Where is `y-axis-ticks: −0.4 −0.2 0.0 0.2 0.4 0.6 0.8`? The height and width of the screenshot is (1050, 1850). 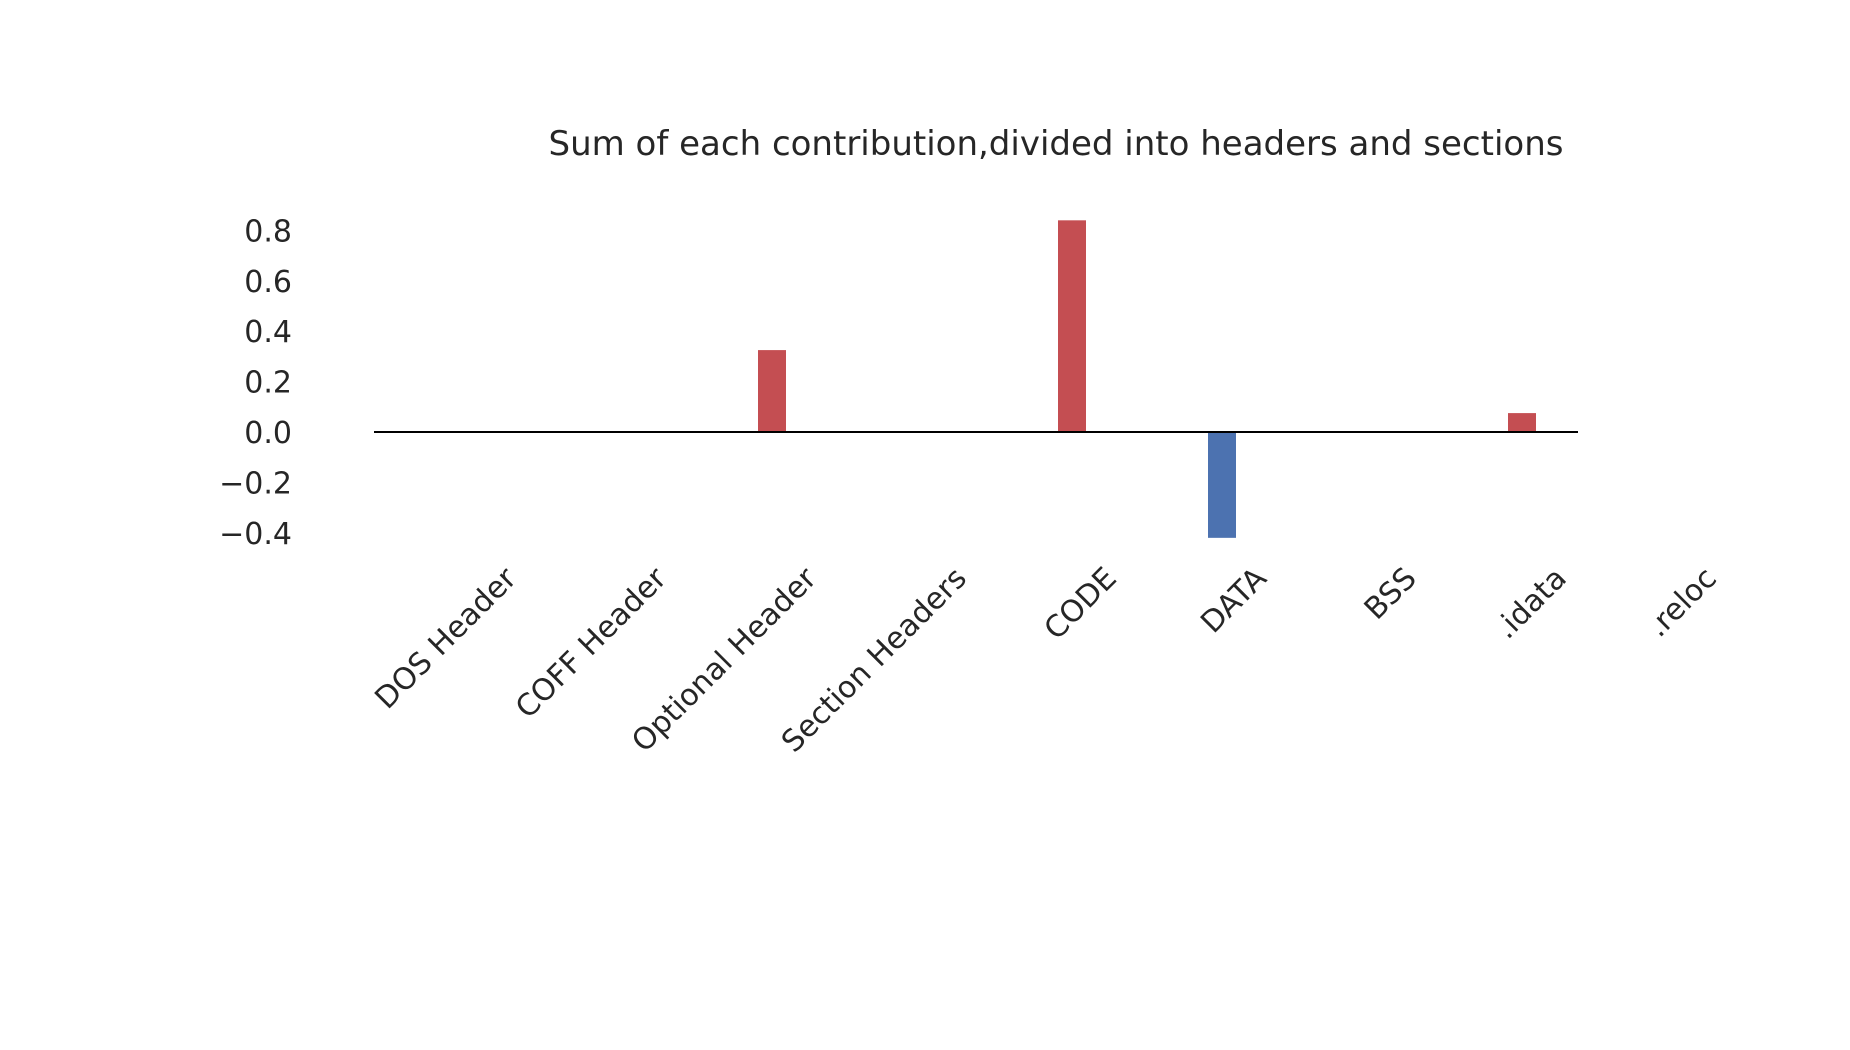
y-axis-ticks: −0.4 −0.2 0.0 0.2 0.4 0.6 0.8 is located at coordinates (255, 382).